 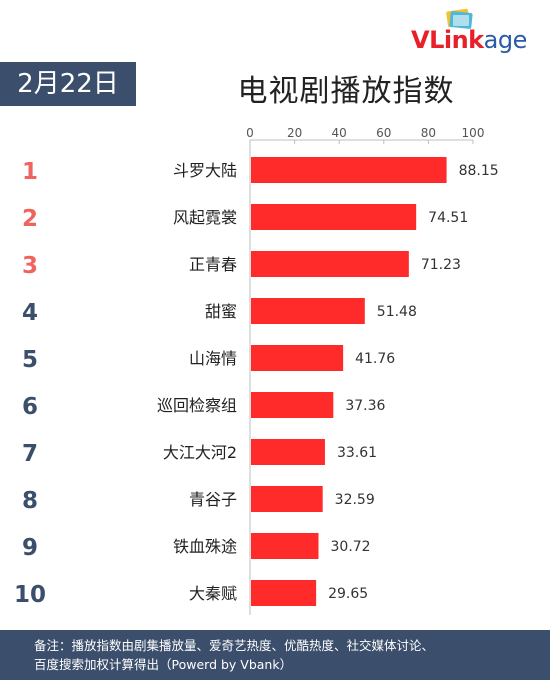 I want to click on x-tick-label: 100, so click(x=473, y=133).